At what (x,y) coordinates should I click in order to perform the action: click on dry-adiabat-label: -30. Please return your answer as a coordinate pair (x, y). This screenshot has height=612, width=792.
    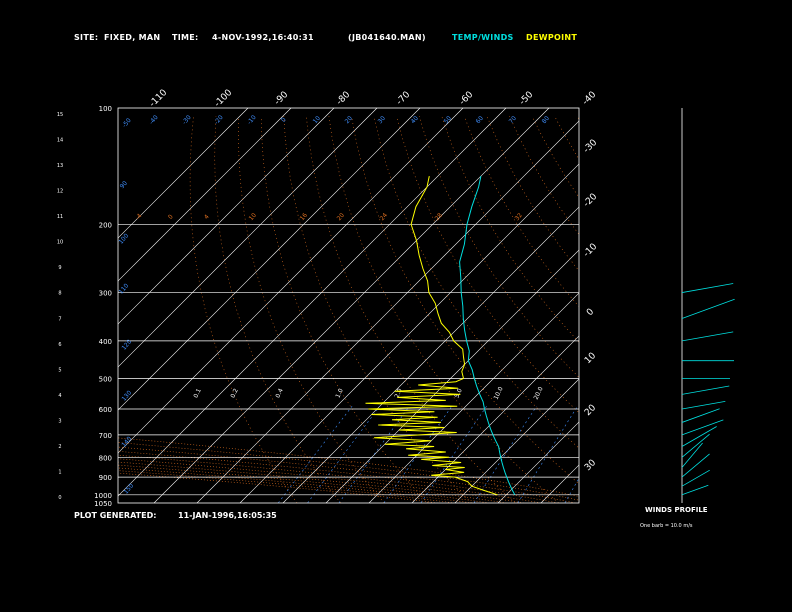
    Looking at the image, I should click on (187, 120).